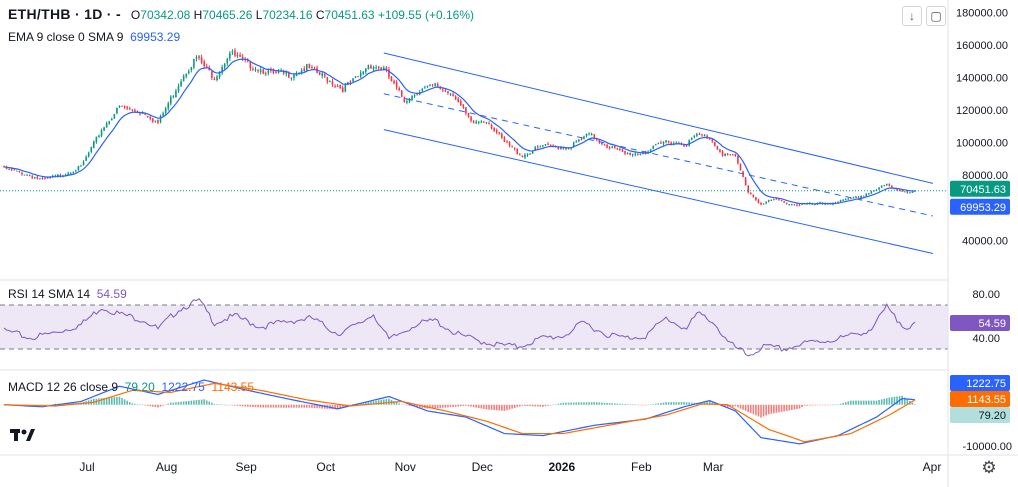 The image size is (1018, 487). I want to click on macd-legend: MACD 12 26 close 9 79.20 1222.75 1143.55, so click(131, 387).